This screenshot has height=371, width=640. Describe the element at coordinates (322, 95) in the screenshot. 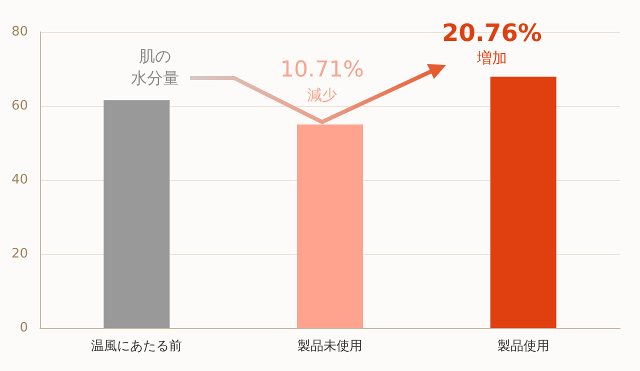

I see `annotation: 減少` at that location.